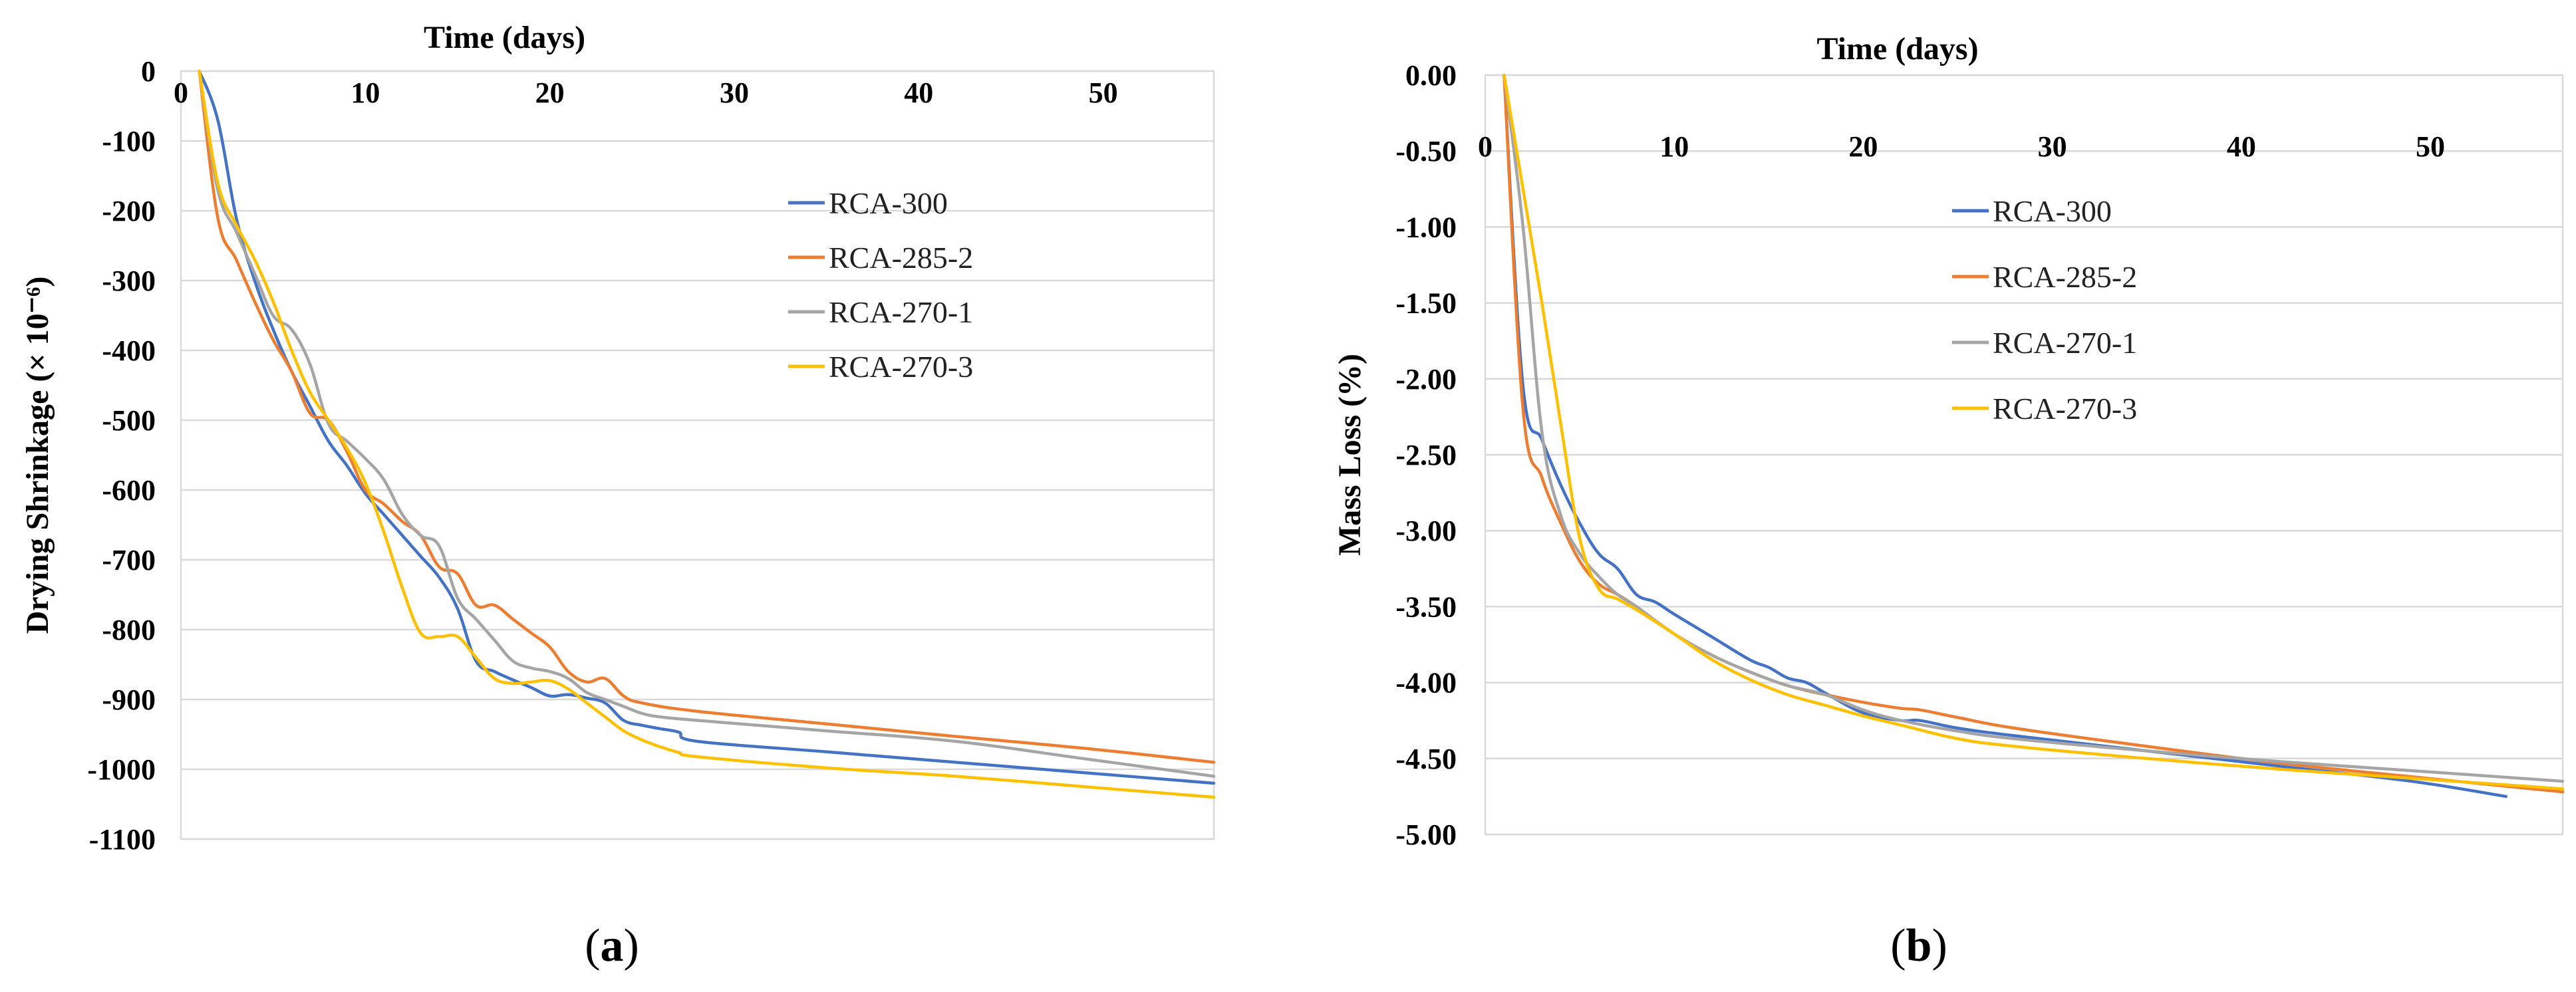 The image size is (2576, 992). I want to click on chart-a-y-tick-label: -1100, so click(122, 840).